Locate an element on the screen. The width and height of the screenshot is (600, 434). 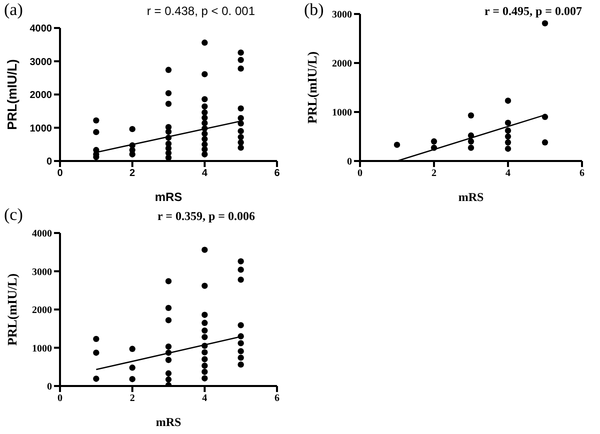
chart-title: r = 0.495, p = 0.007 is located at coordinates (533, 11).